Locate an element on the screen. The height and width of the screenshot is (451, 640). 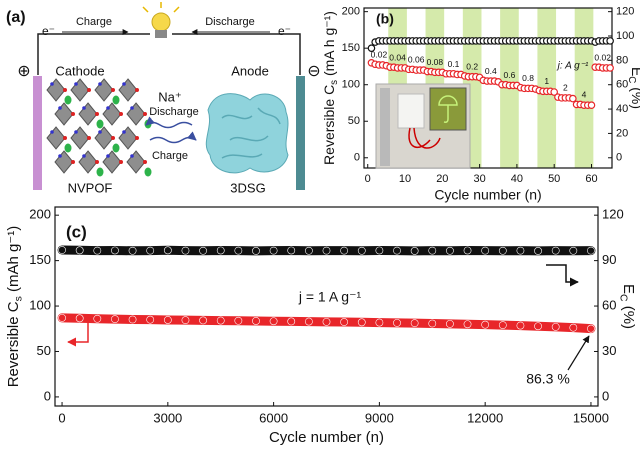
y-tick-label: 100 is located at coordinates (351, 85).